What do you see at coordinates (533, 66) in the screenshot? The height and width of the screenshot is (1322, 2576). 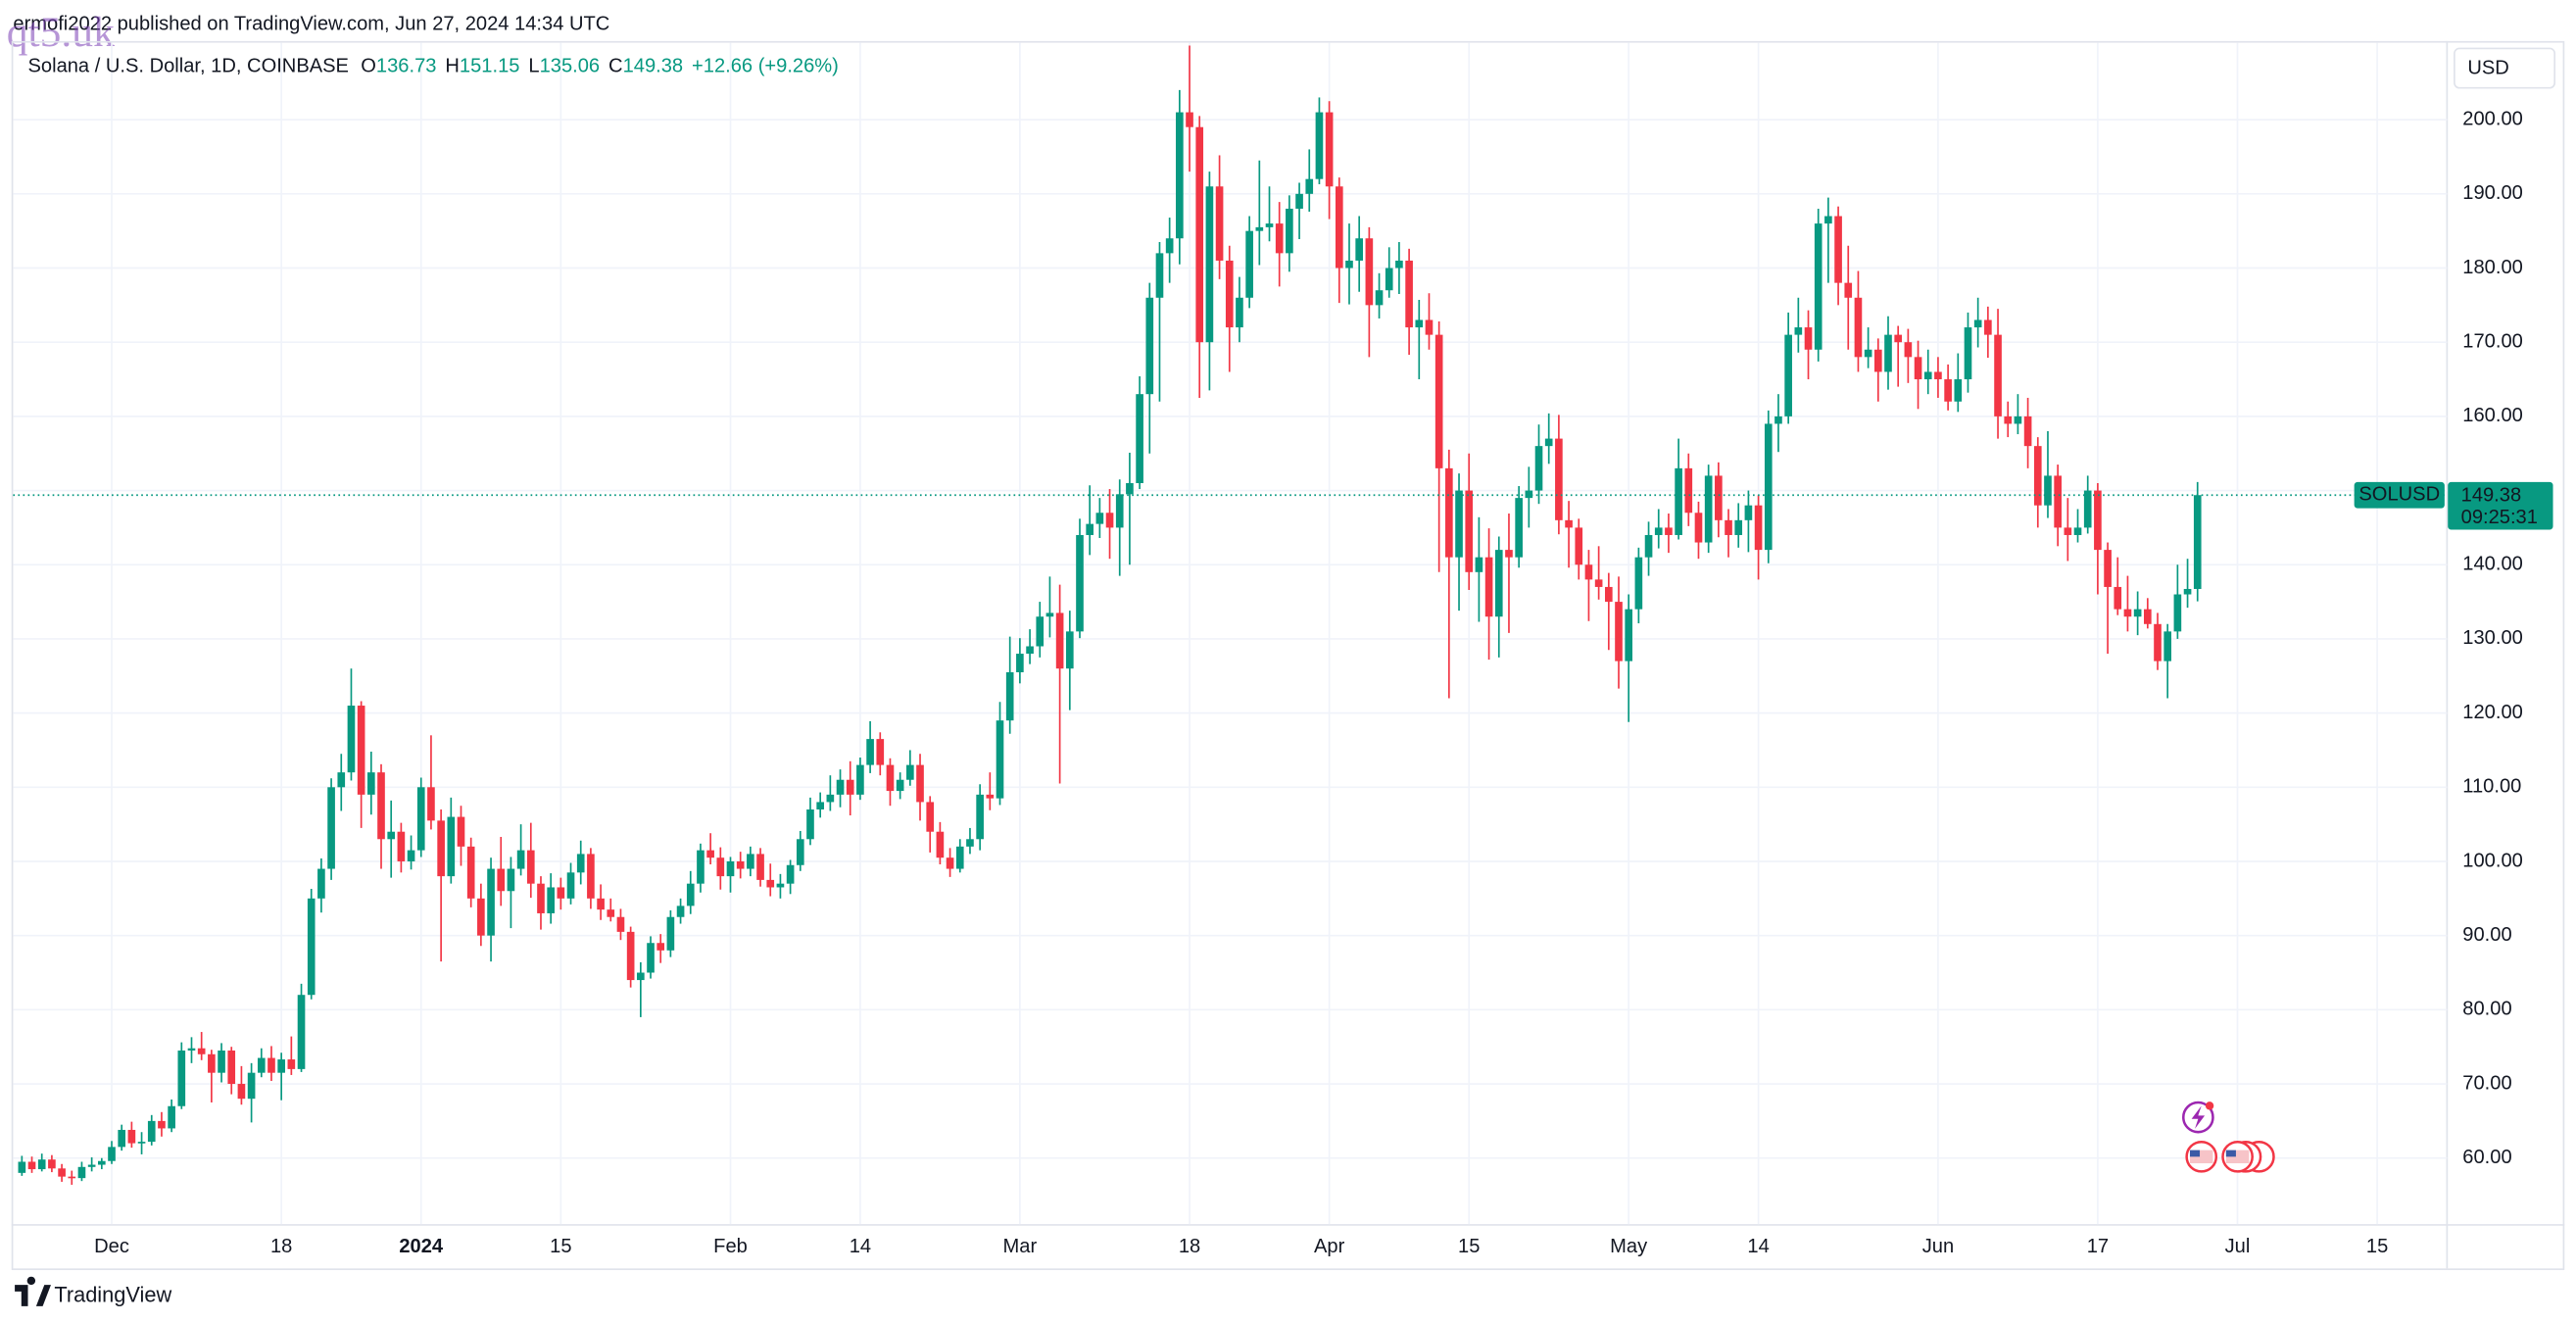 I see `low-label: L` at bounding box center [533, 66].